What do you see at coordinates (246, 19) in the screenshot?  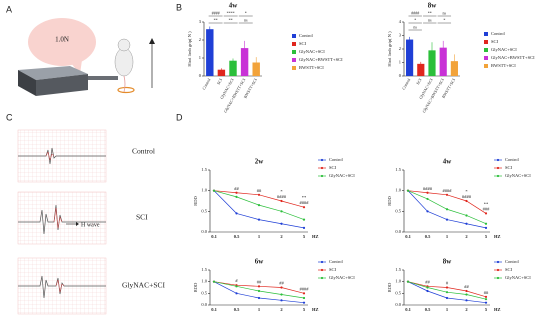 I see `annotation: ns` at bounding box center [246, 19].